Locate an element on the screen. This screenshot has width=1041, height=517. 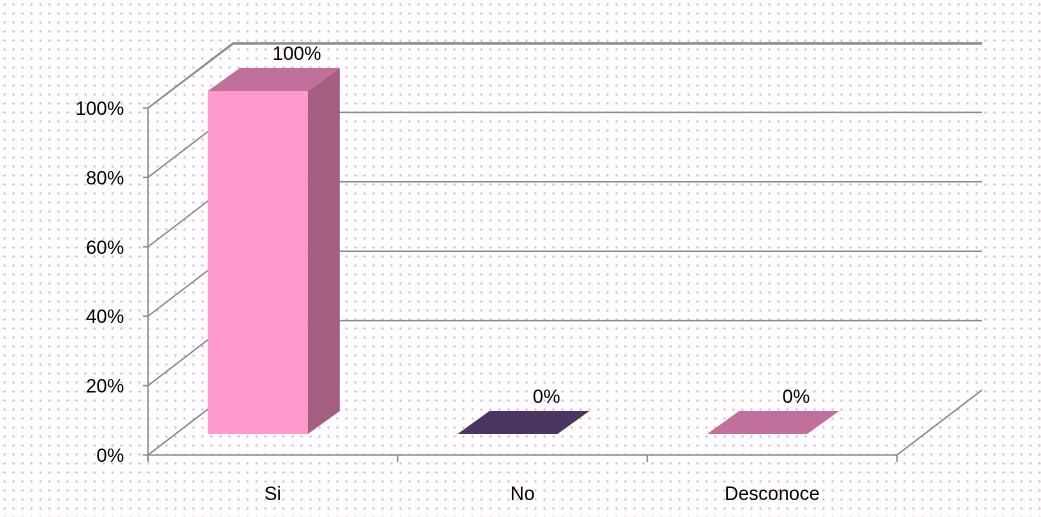
y-tick-label: 20% is located at coordinates (105, 387).